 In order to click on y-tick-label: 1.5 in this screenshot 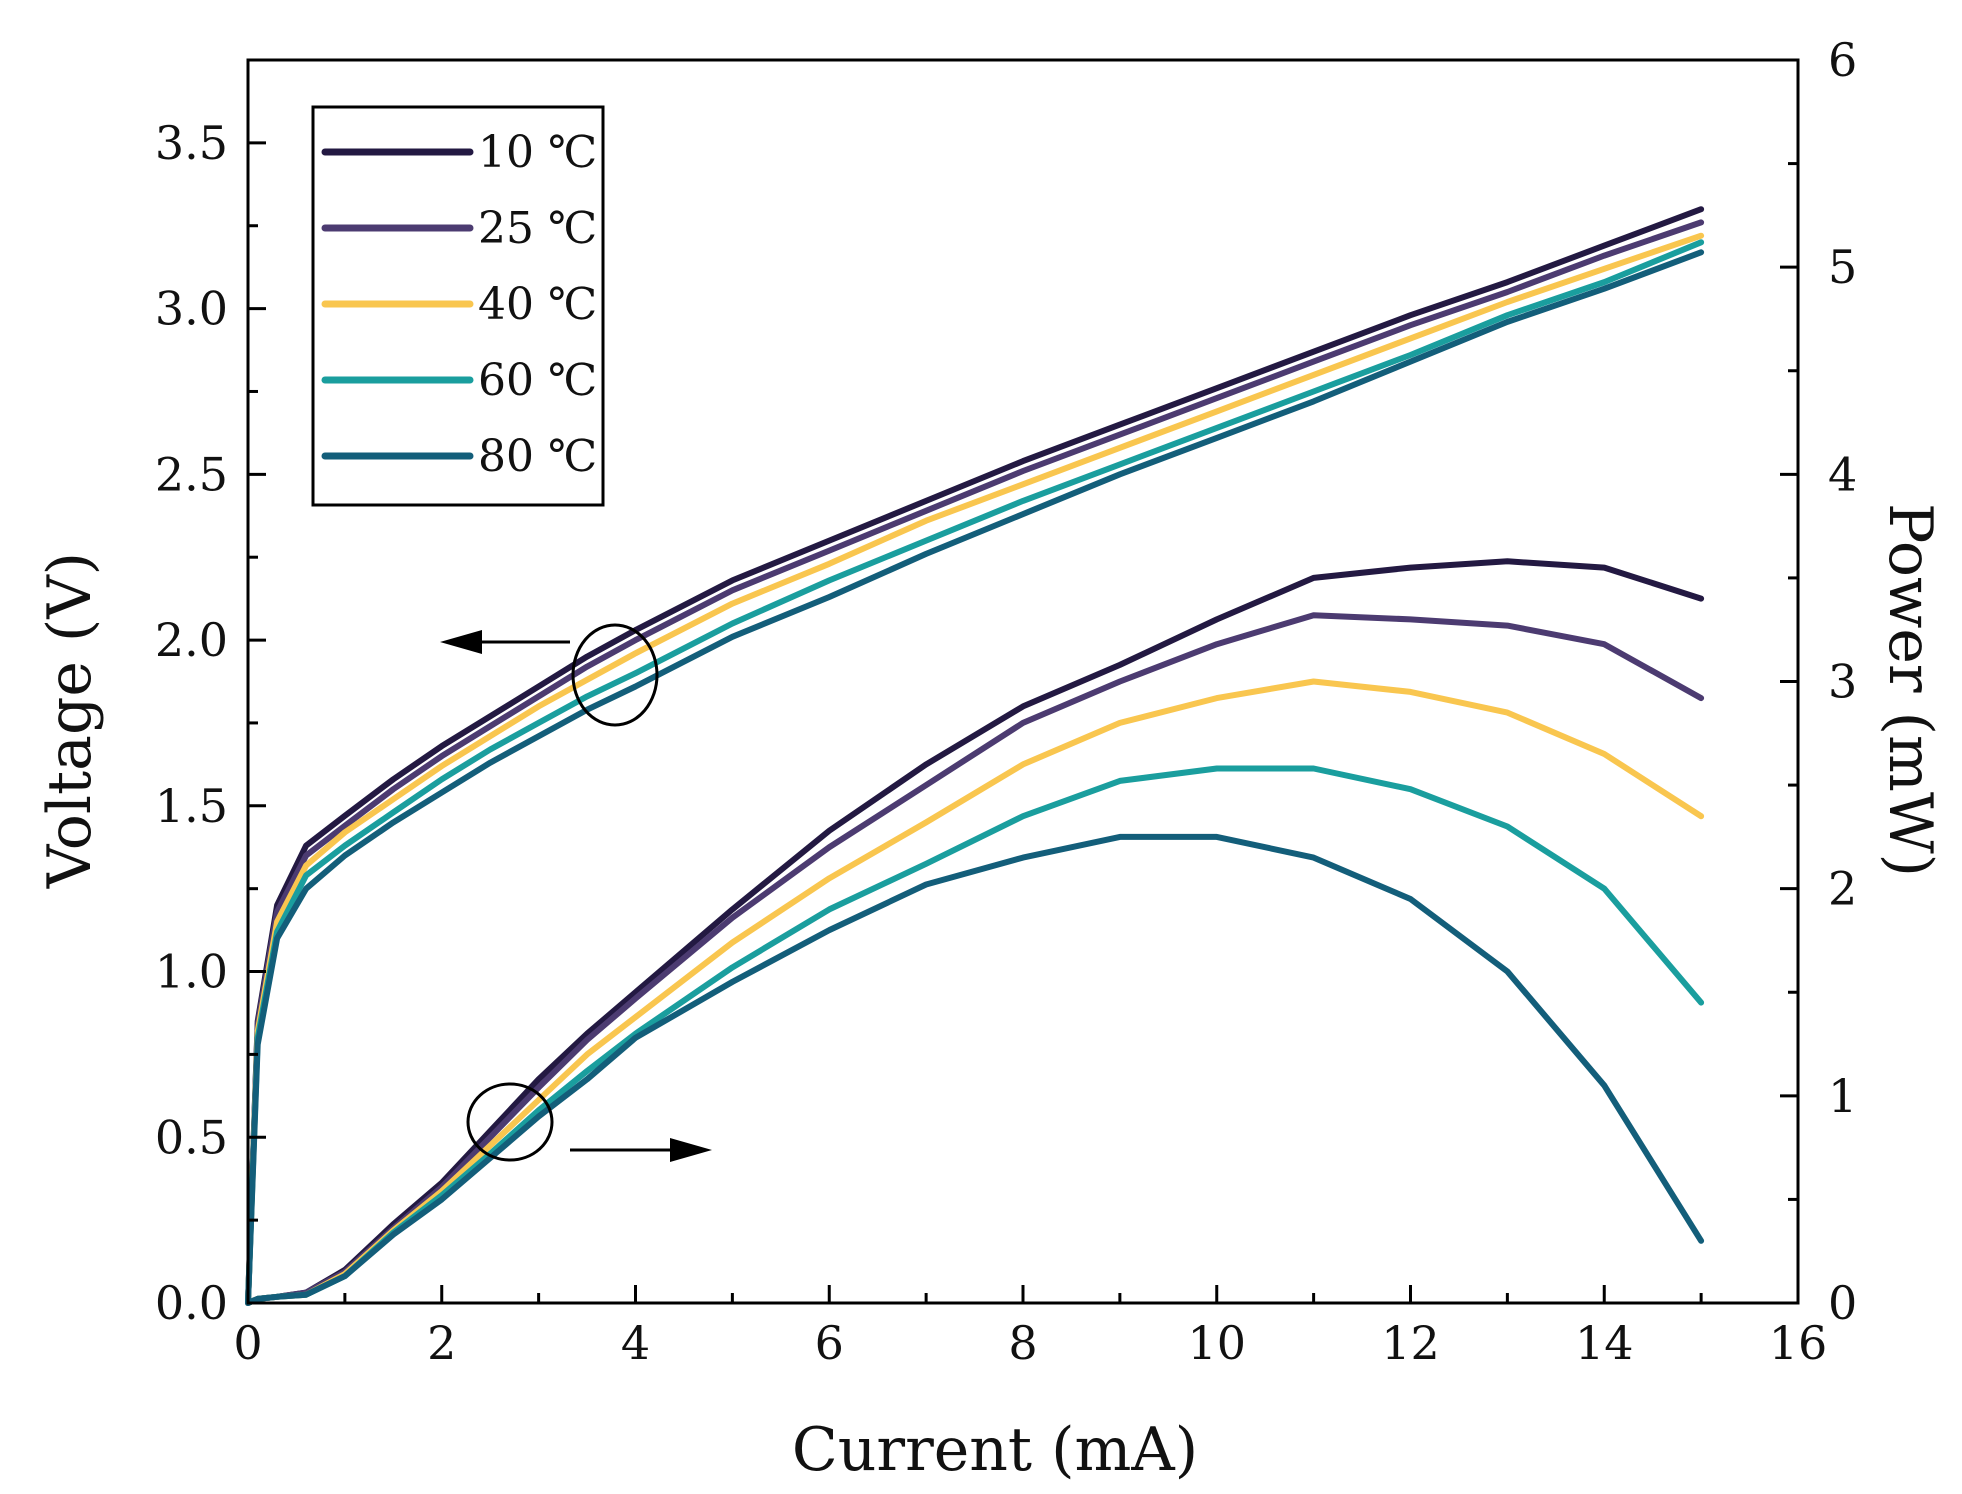, I will do `click(191, 806)`.